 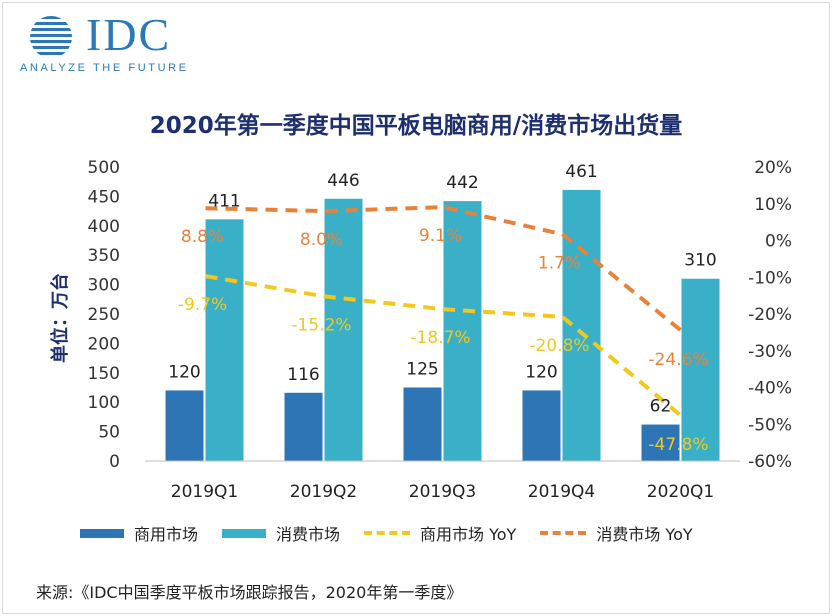 What do you see at coordinates (422, 370) in the screenshot?
I see `bar-data-label: 125` at bounding box center [422, 370].